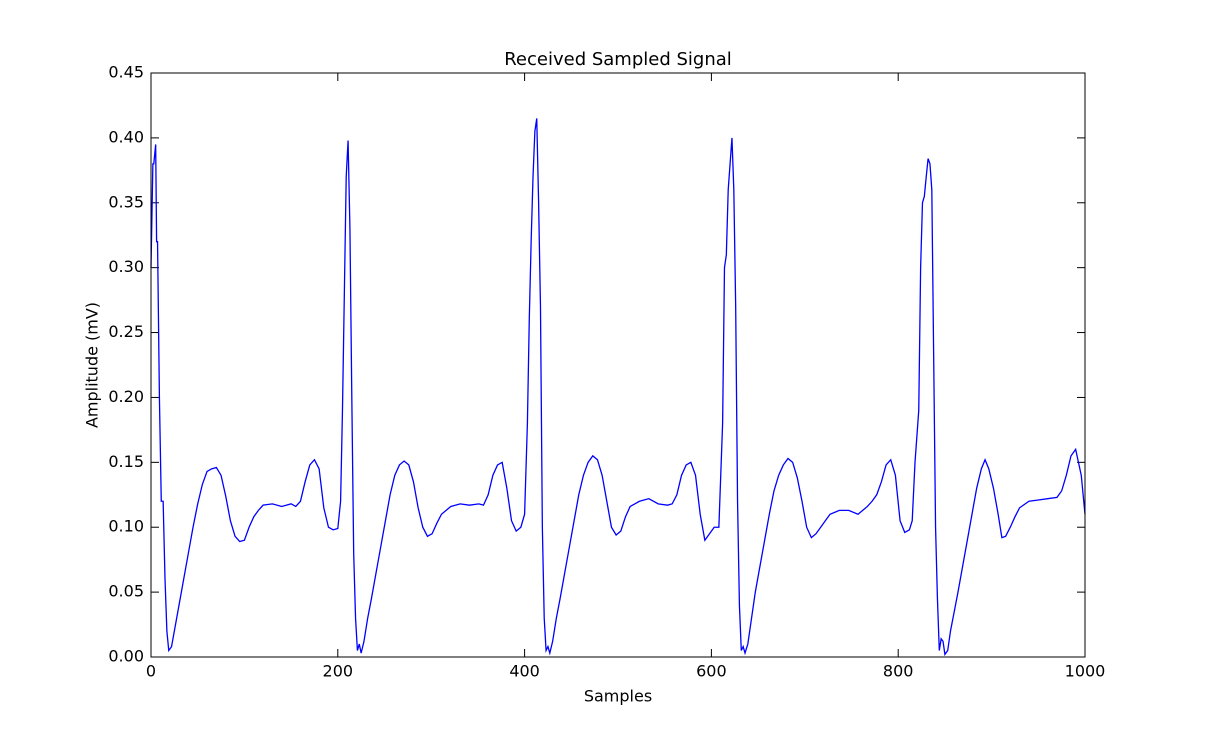 The image size is (1206, 731). I want to click on y-tick-label: 0.25, so click(126, 331).